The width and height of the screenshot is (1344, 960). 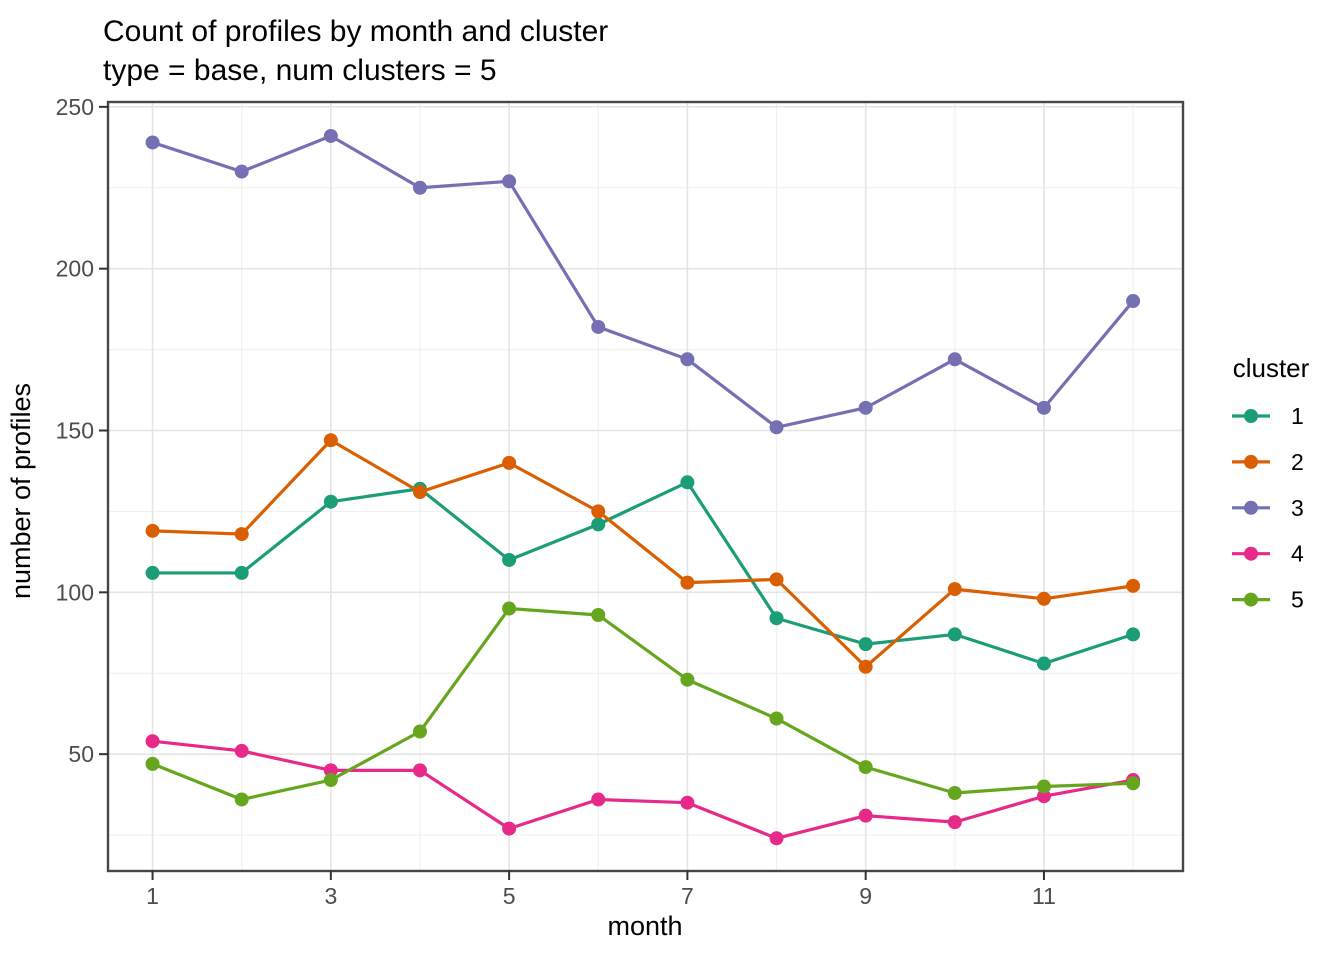 I want to click on y-tick-label-250: 250, so click(x=75, y=107).